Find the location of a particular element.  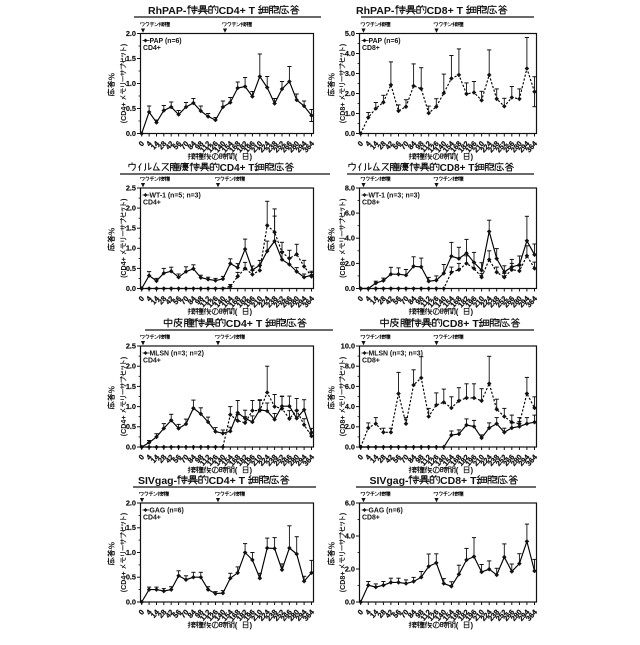

svg-text: WT-1 (n=5; n=3) is located at coordinates (175, 195).